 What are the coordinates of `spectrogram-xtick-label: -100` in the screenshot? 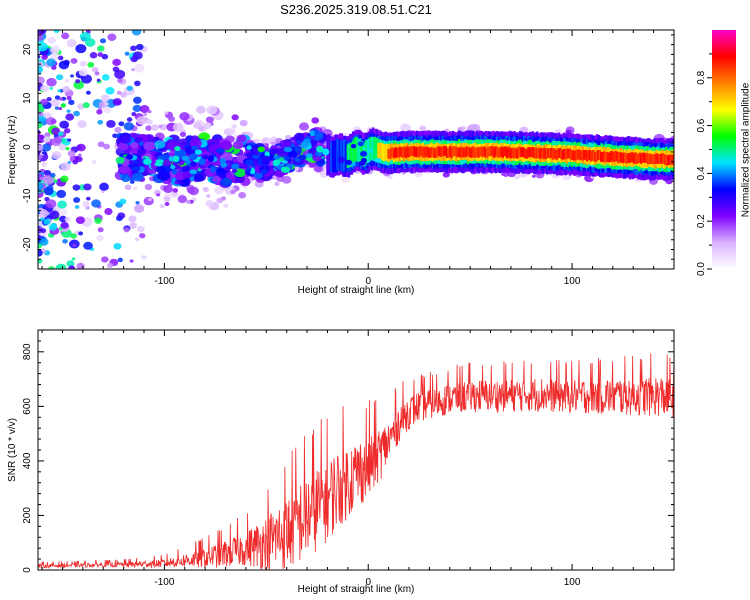 It's located at (164, 281).